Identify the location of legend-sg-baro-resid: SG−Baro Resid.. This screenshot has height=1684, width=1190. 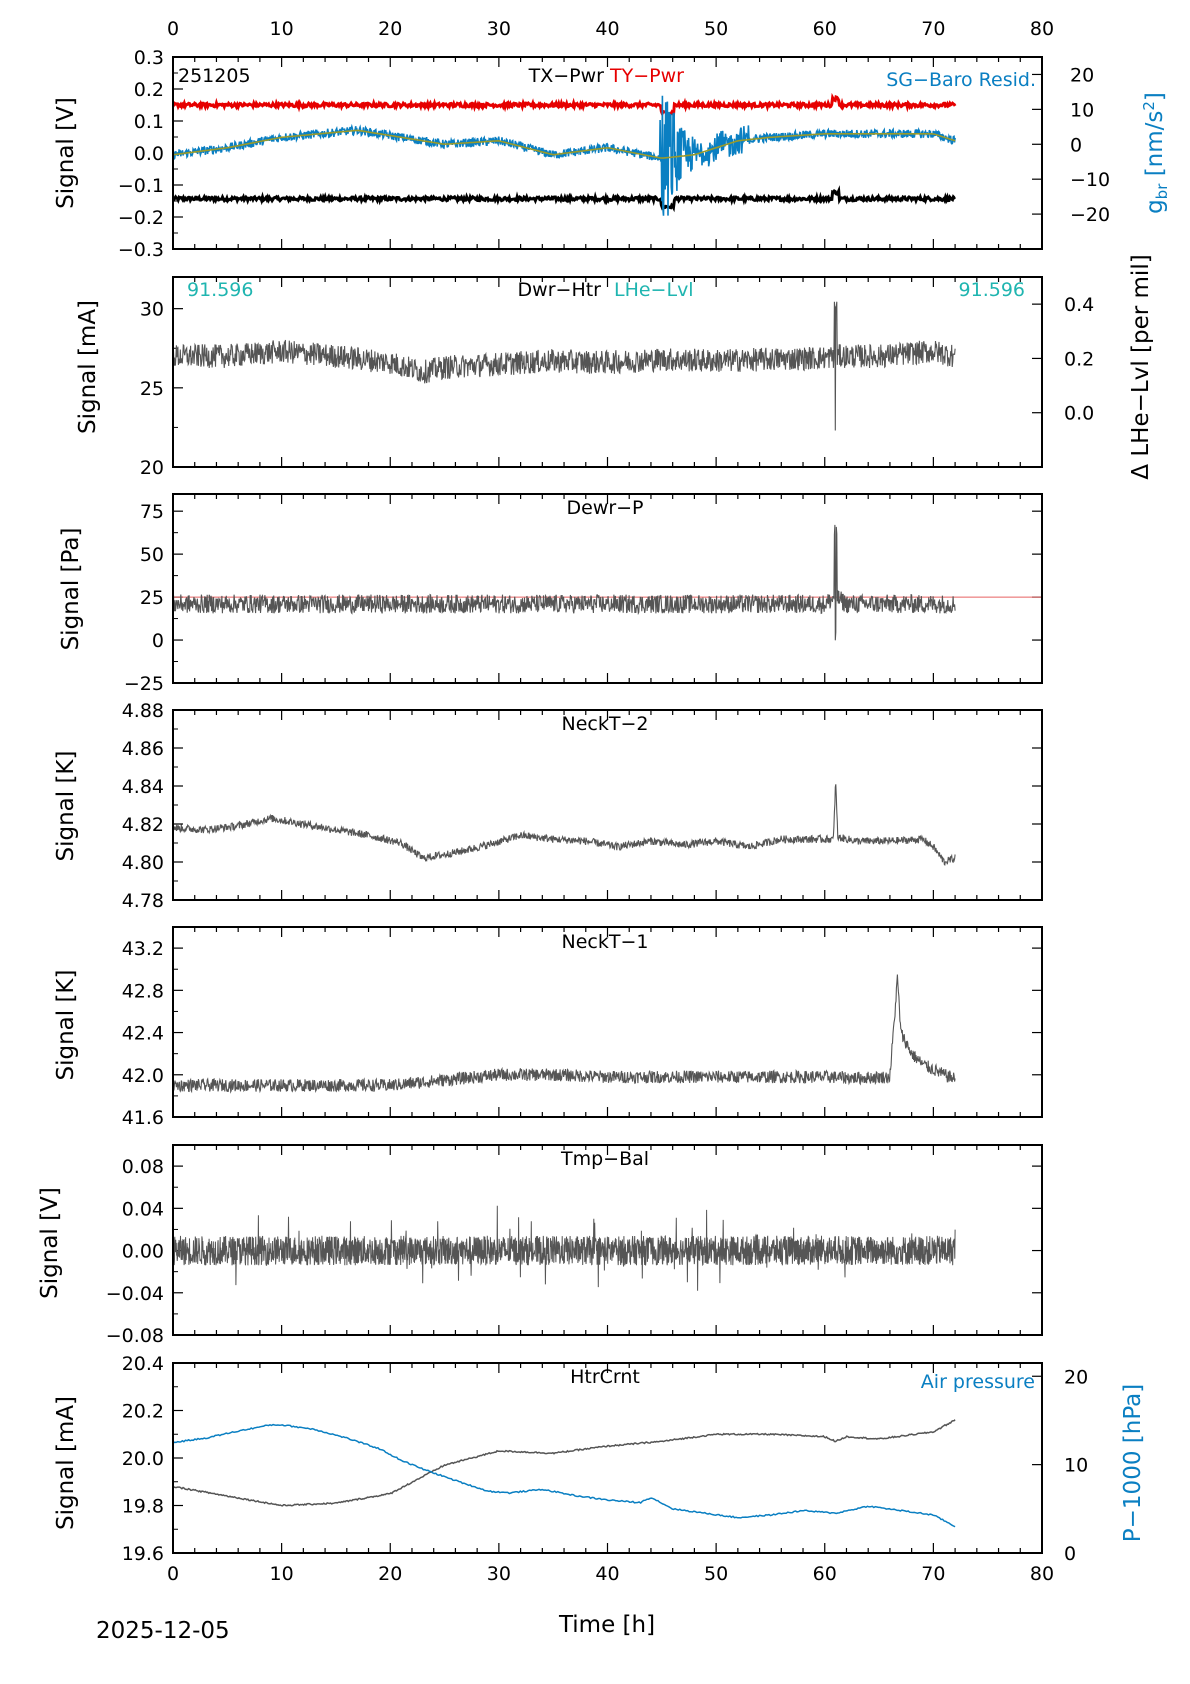
(961, 80).